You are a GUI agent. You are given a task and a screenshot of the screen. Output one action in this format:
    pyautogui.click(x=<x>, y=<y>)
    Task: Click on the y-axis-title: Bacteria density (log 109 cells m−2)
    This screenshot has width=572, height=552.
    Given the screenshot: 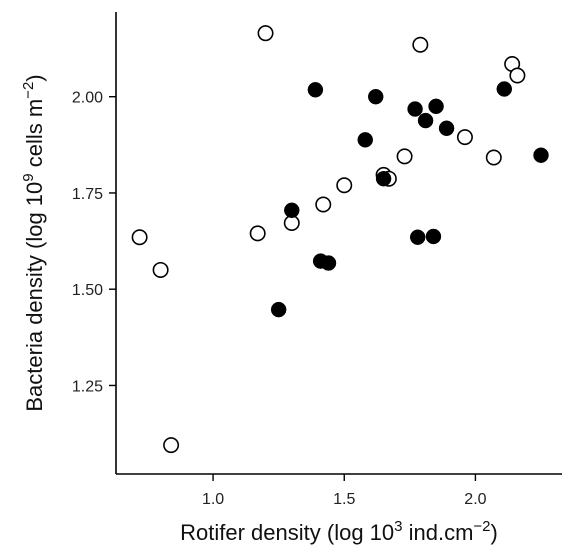 What is the action you would take?
    pyautogui.click(x=33, y=242)
    